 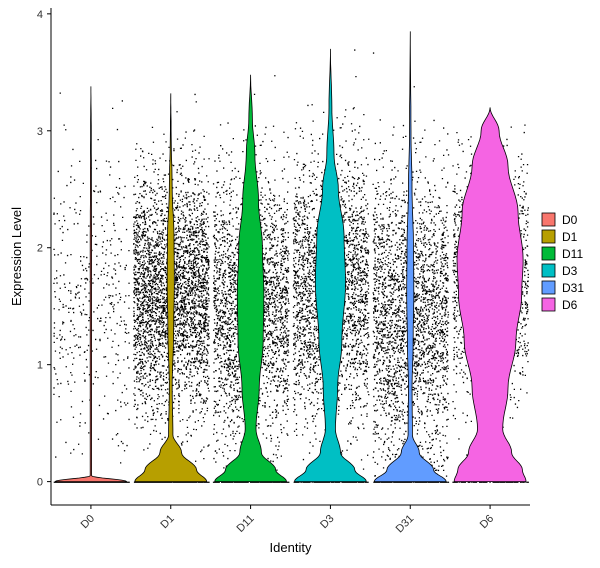 I want to click on violin-D6, so click(x=490, y=294).